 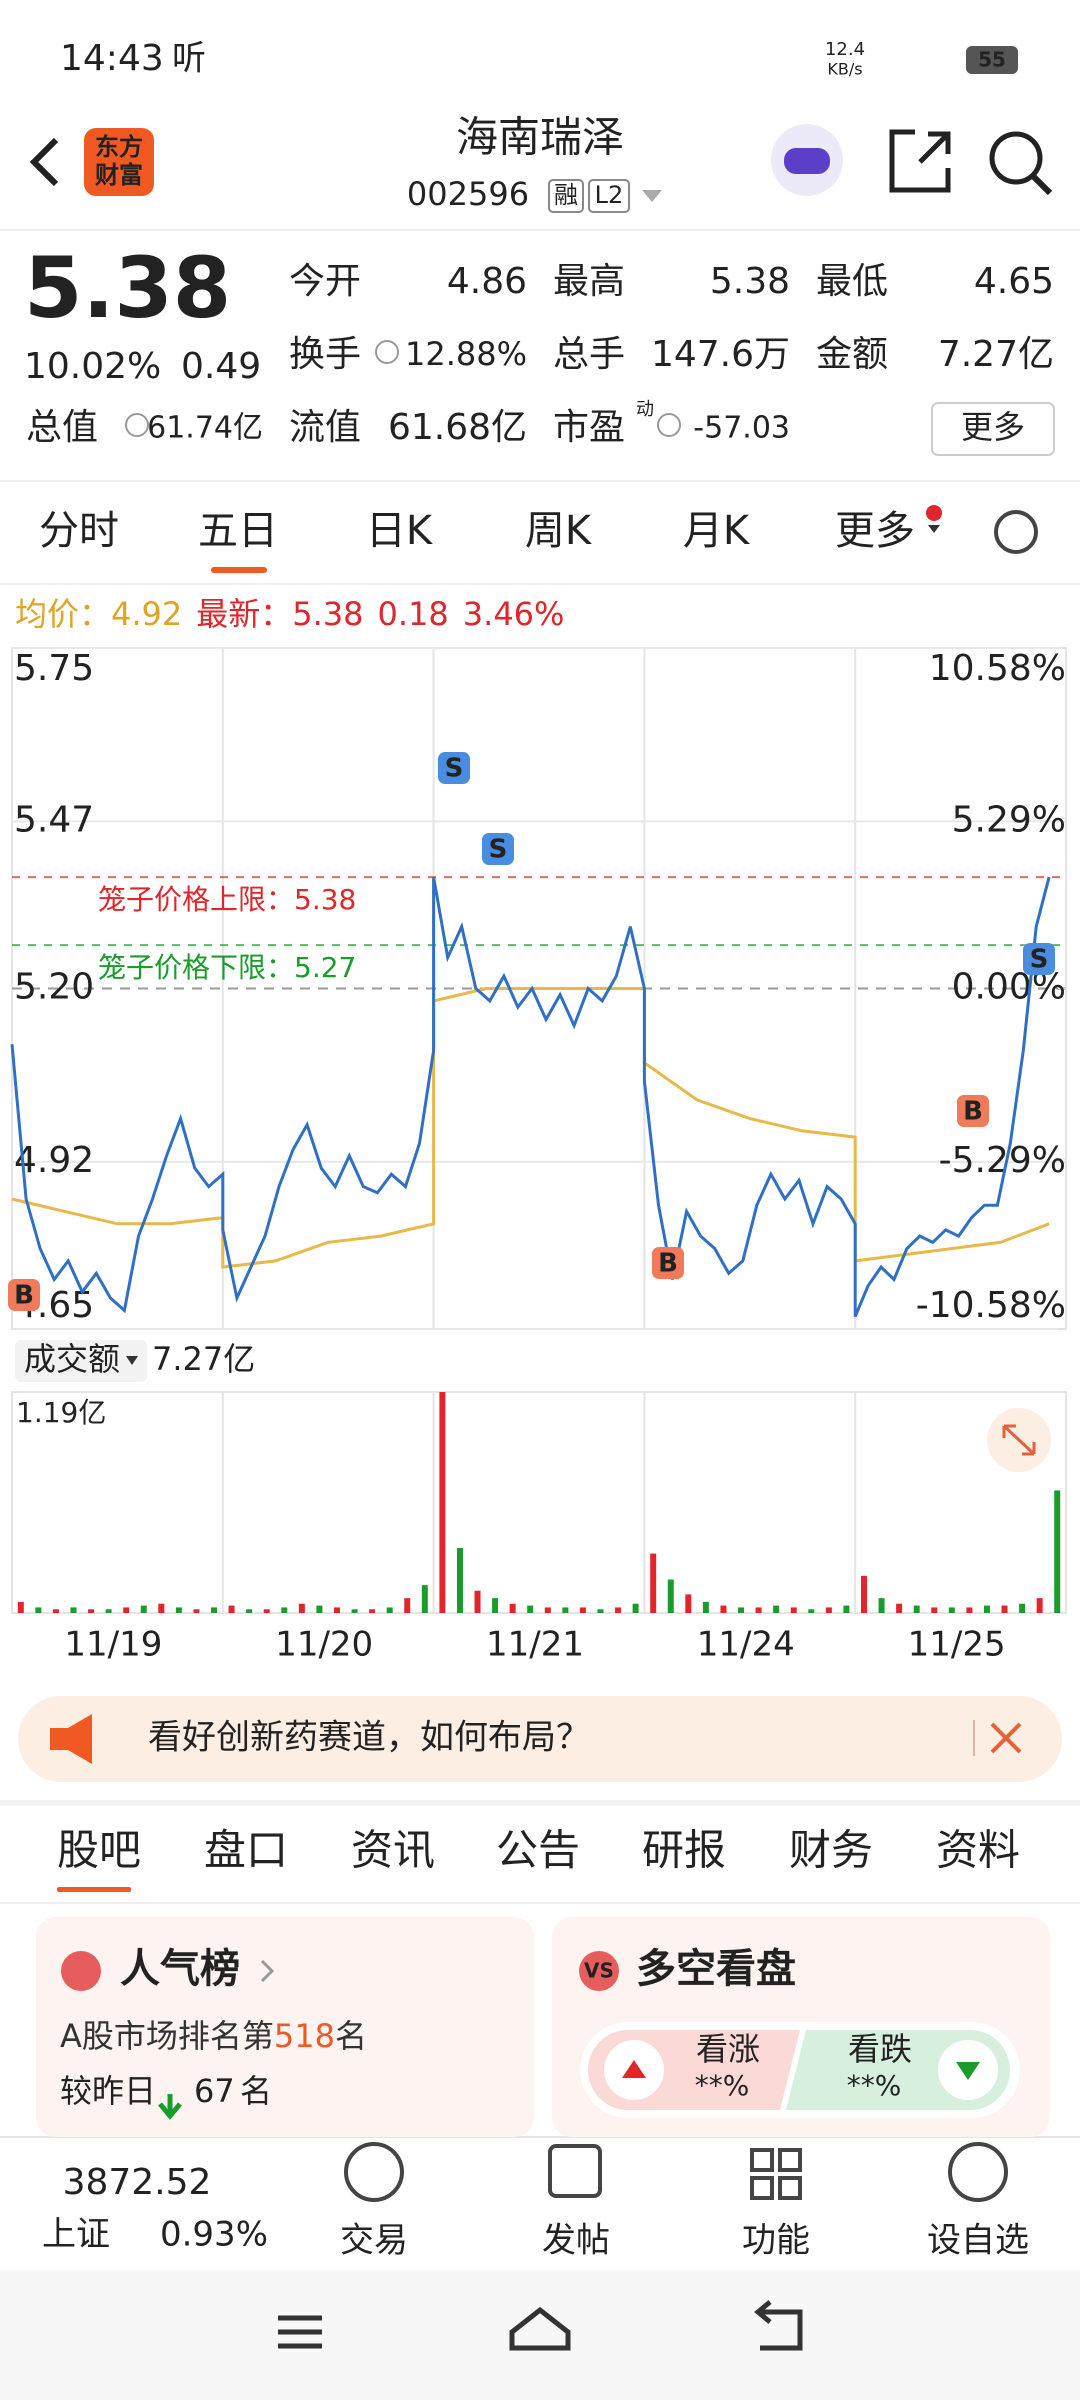 I want to click on cage-label-value: 5.27, so click(x=325, y=967).